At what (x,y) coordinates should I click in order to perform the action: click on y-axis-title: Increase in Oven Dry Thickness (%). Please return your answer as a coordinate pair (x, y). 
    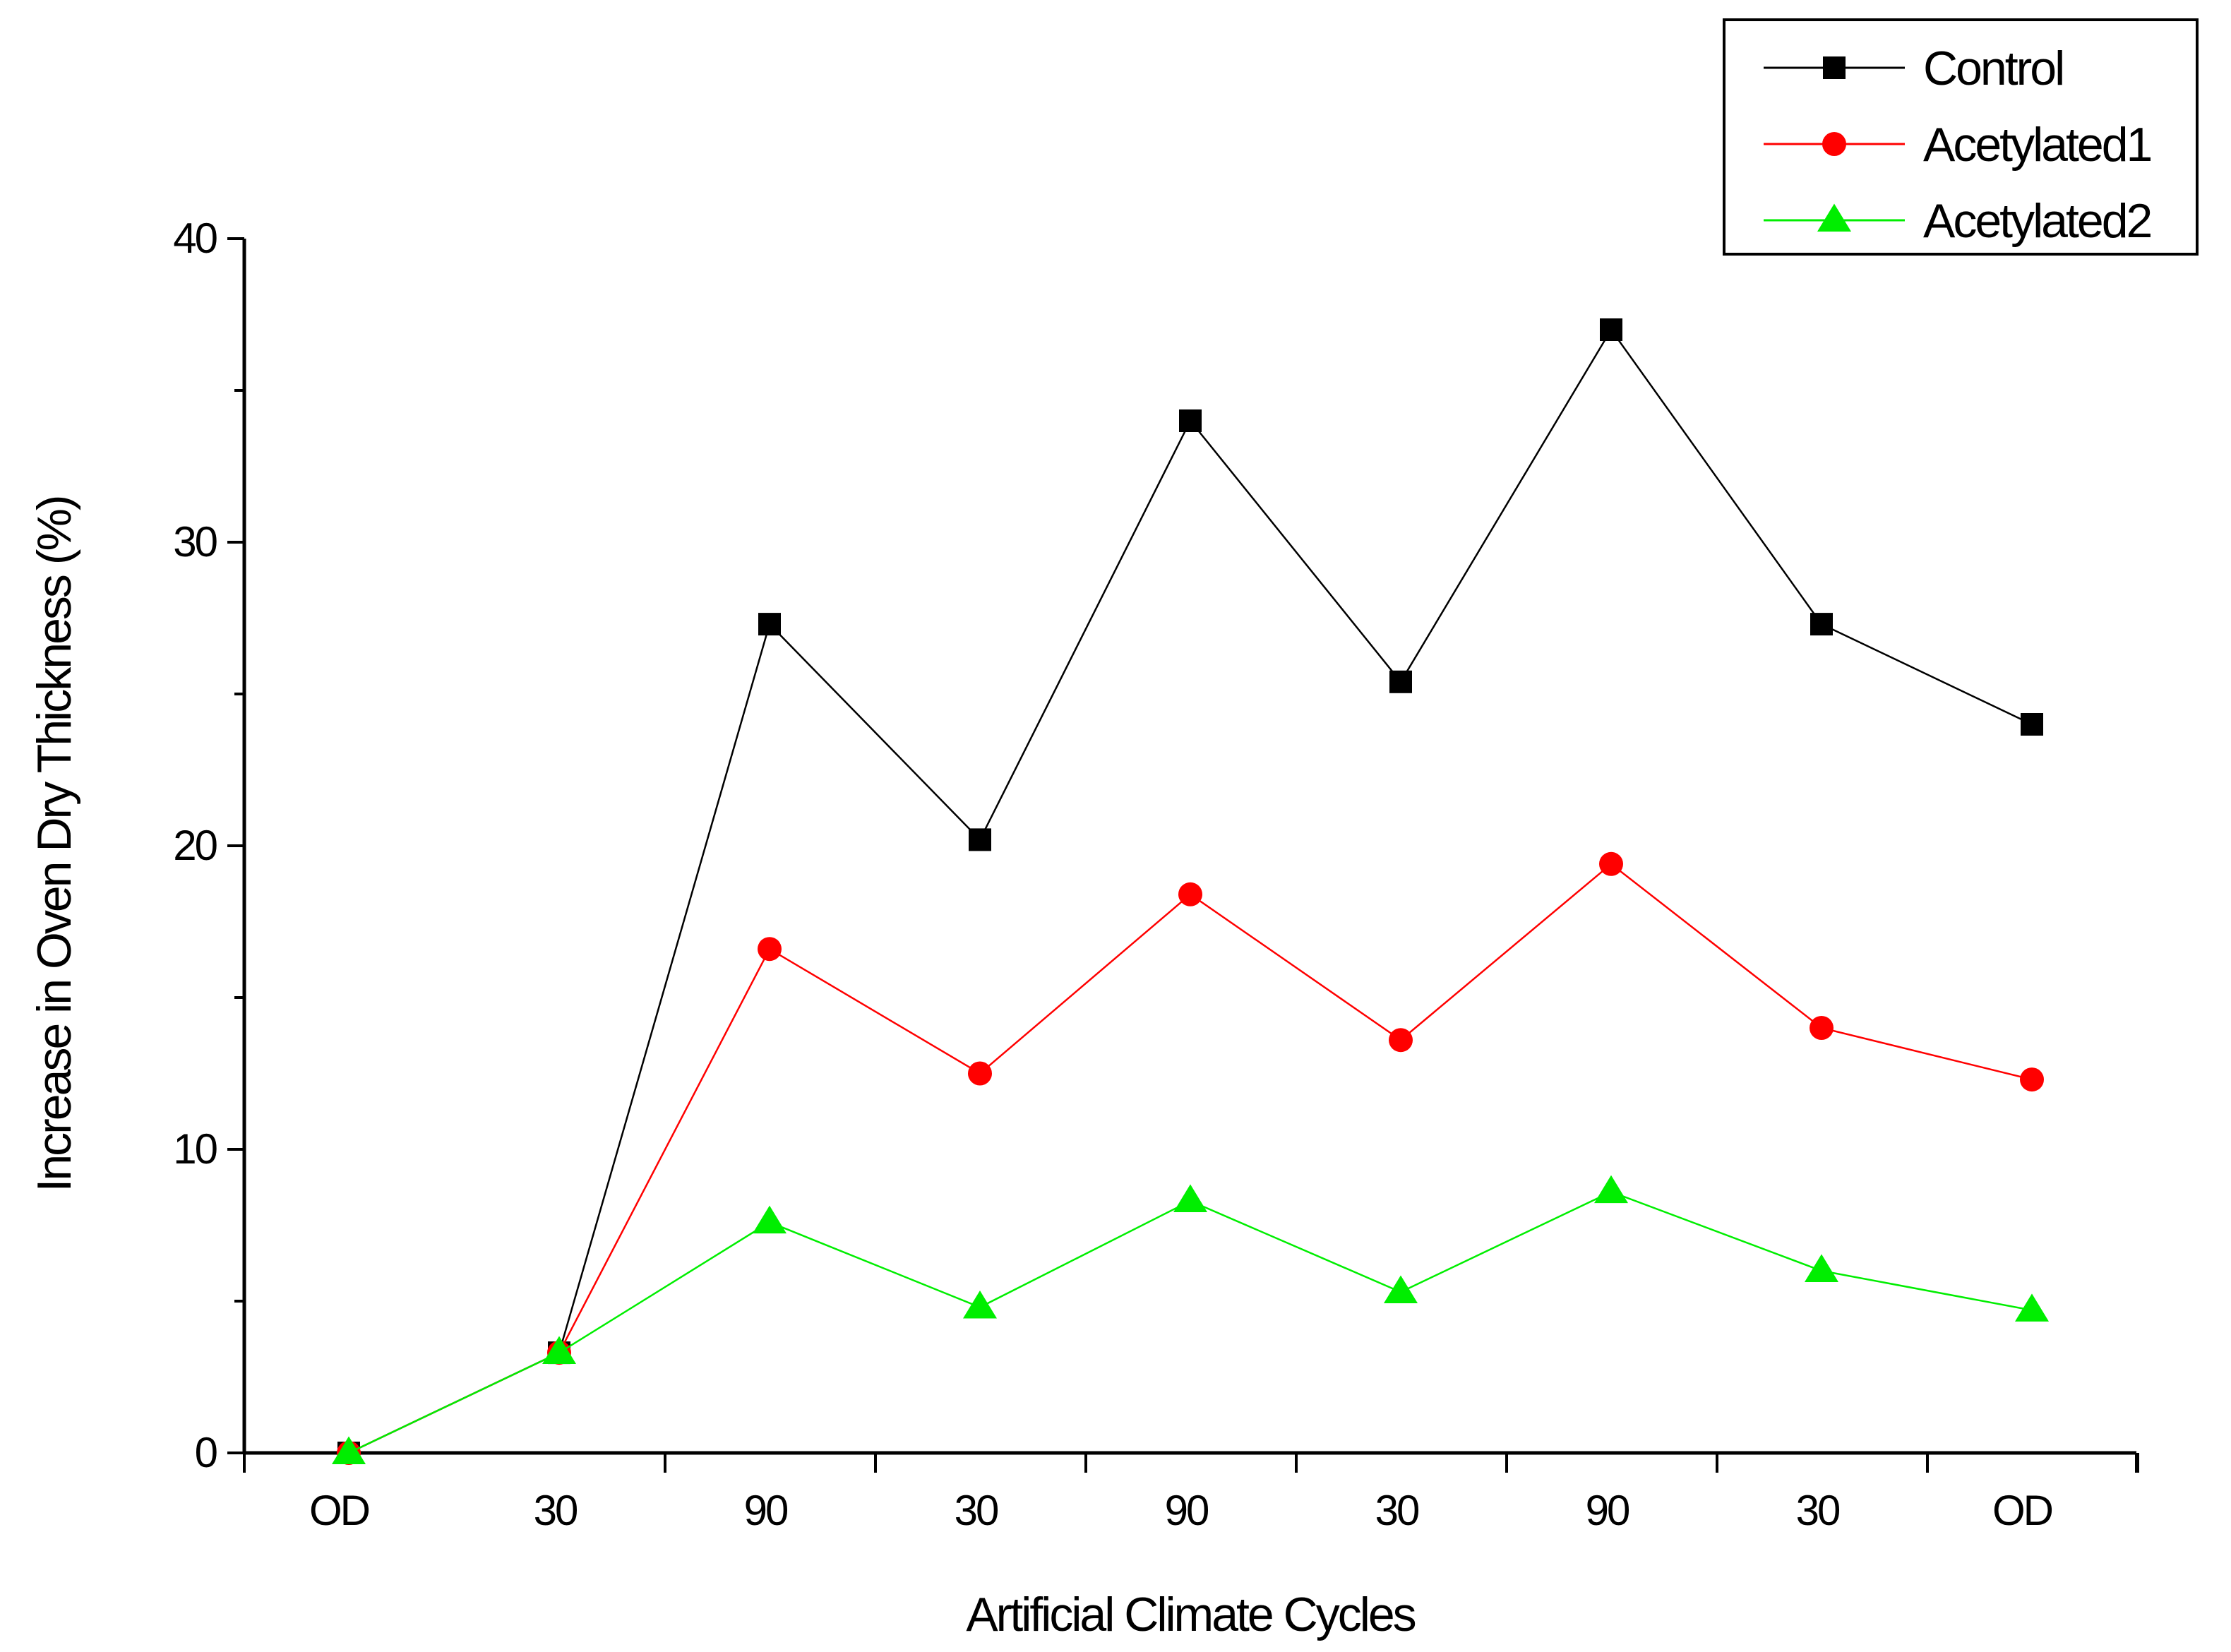
    Looking at the image, I should click on (54, 844).